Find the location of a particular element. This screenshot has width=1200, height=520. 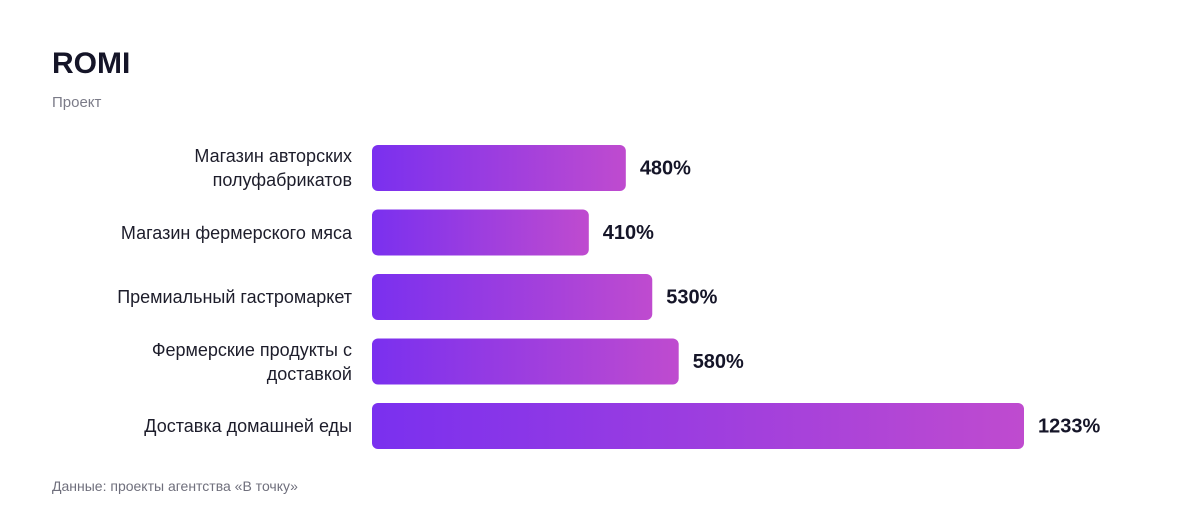

value-label: 530% is located at coordinates (691, 297).